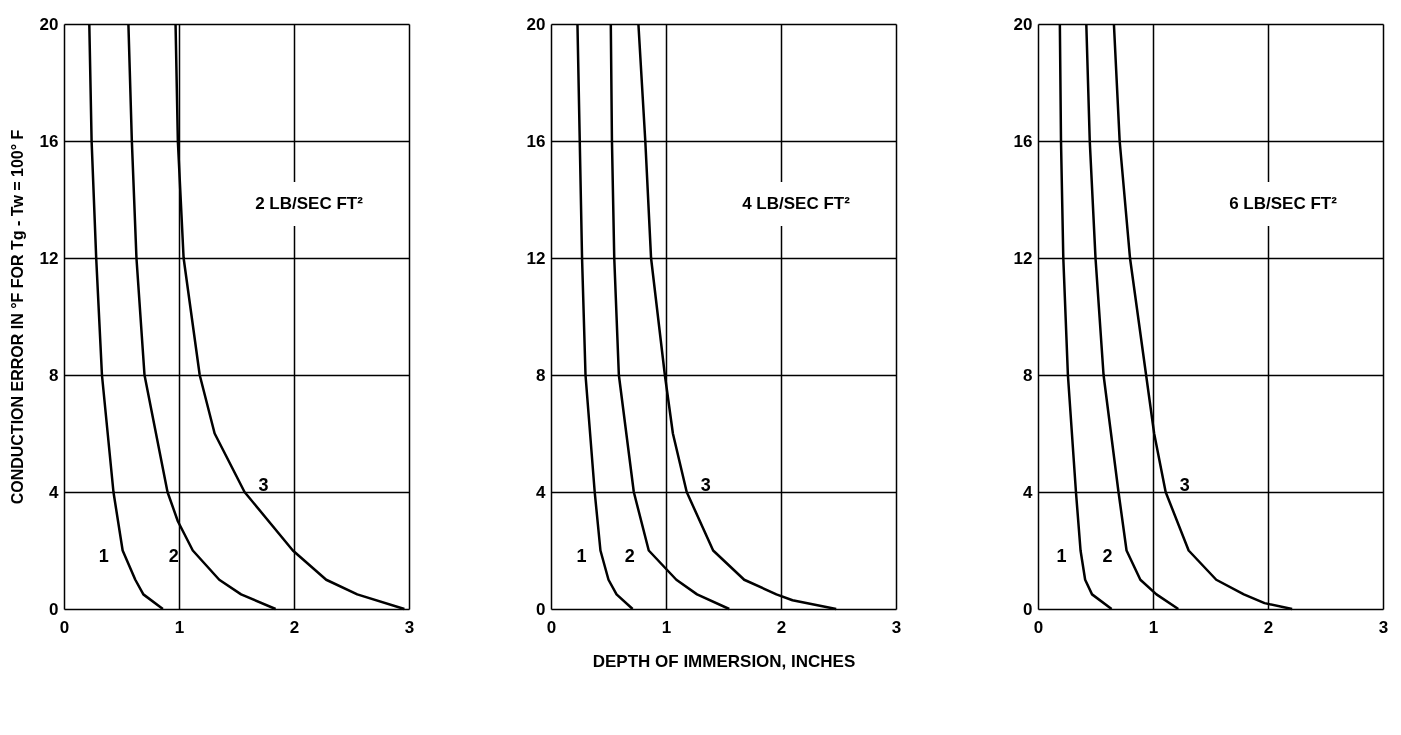 This screenshot has width=1401, height=735. What do you see at coordinates (309, 203) in the screenshot?
I see `annotation: 2 LB/SEC FT²` at bounding box center [309, 203].